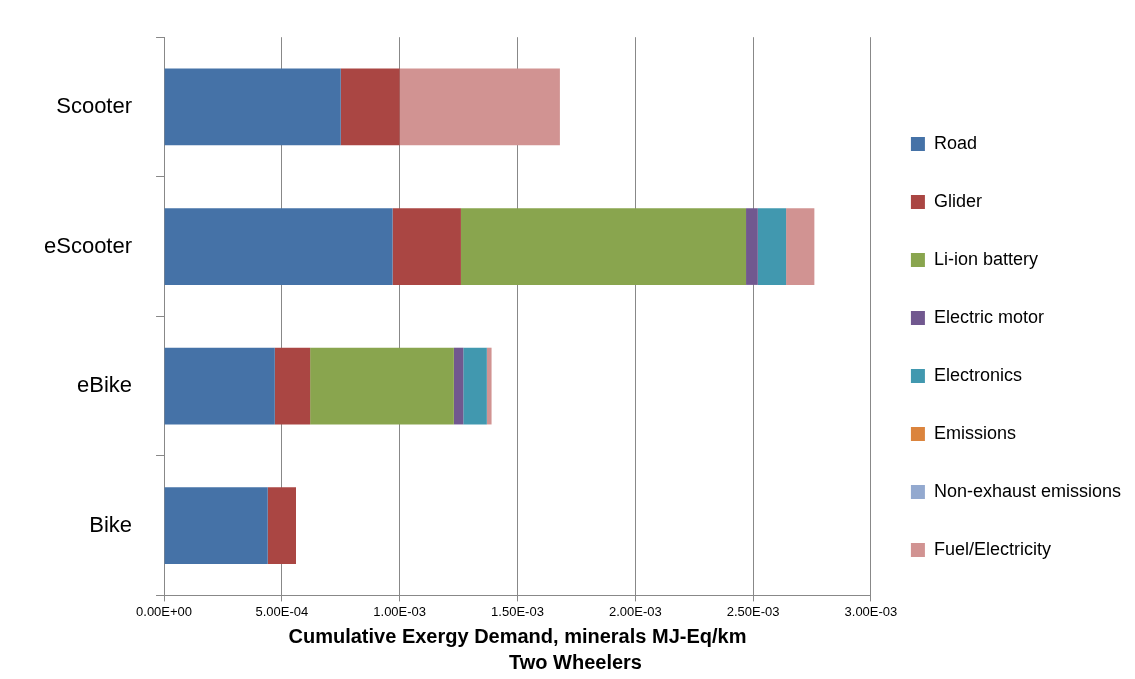  What do you see at coordinates (575, 661) in the screenshot?
I see `text: Two Wheelers` at bounding box center [575, 661].